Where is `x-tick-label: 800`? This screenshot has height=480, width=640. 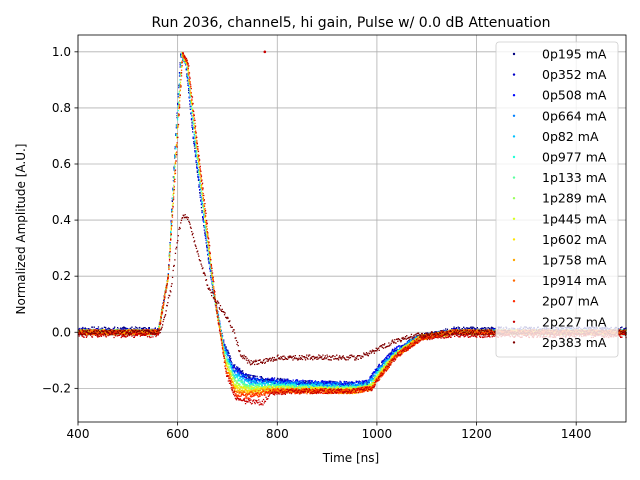
x-tick-label: 800 is located at coordinates (277, 434).